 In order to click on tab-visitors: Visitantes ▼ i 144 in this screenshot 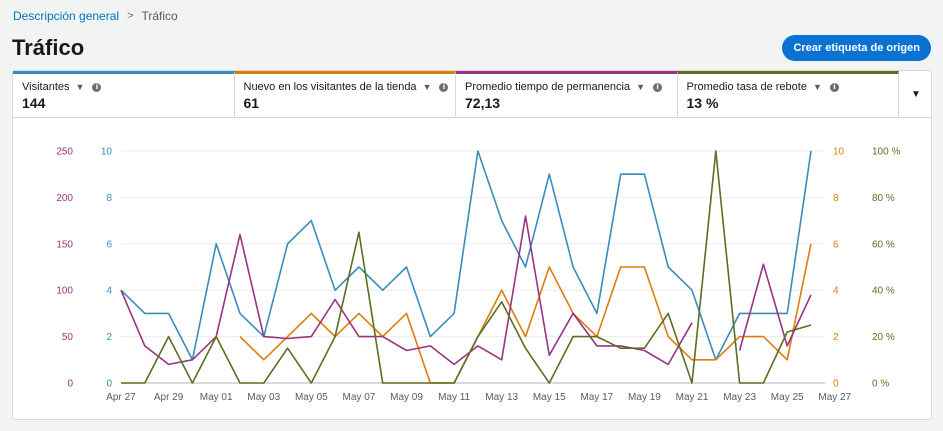, I will do `click(124, 94)`.